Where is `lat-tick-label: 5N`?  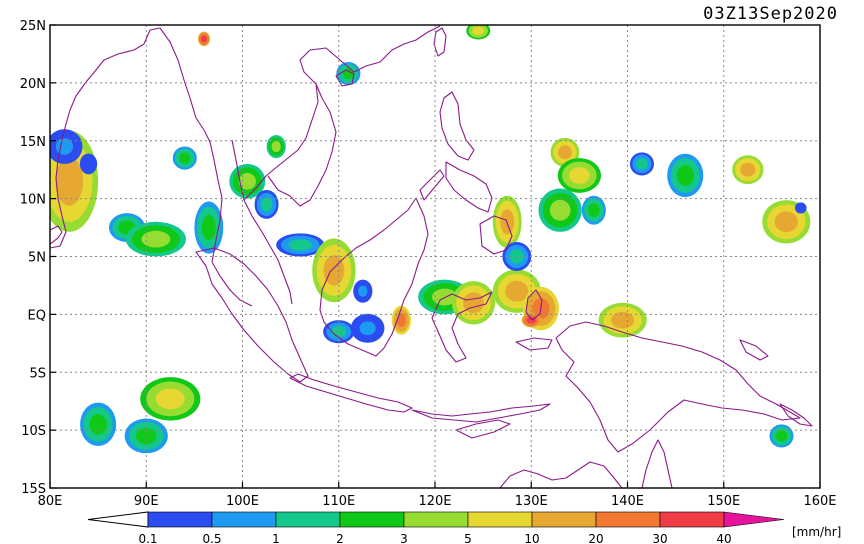 lat-tick-label: 5N is located at coordinates (37, 258).